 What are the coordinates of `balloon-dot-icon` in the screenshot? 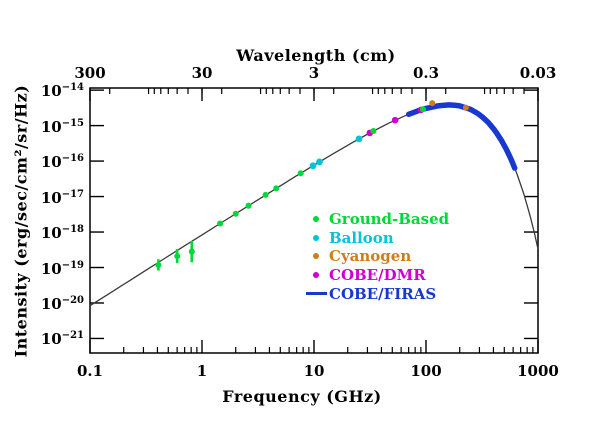 It's located at (316, 237).